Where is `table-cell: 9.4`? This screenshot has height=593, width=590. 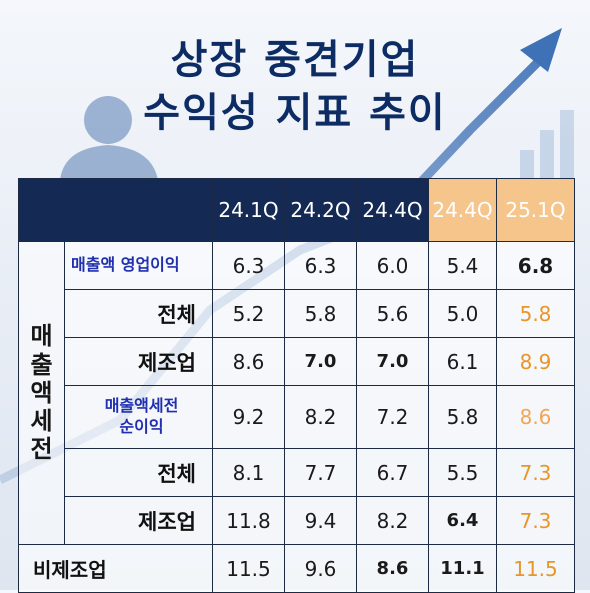 table-cell: 9.4 is located at coordinates (320, 520).